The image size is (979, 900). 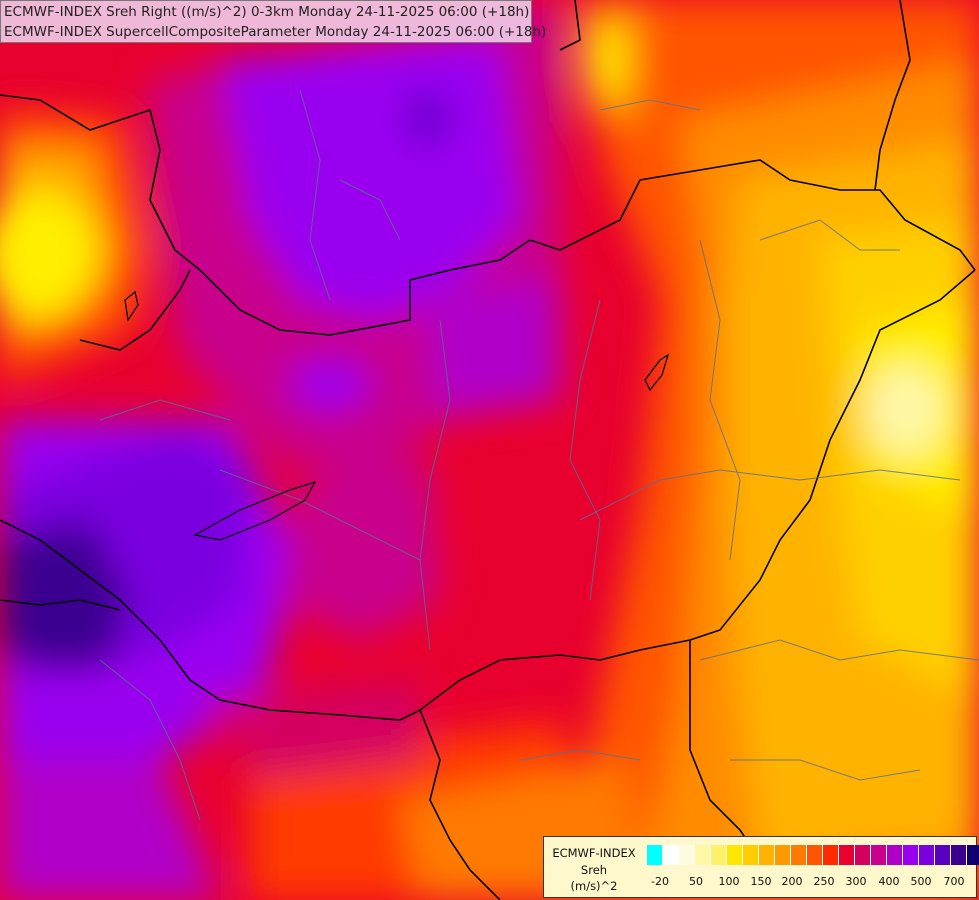 What do you see at coordinates (594, 886) in the screenshot?
I see `legend-title-line3: (m/s)^2` at bounding box center [594, 886].